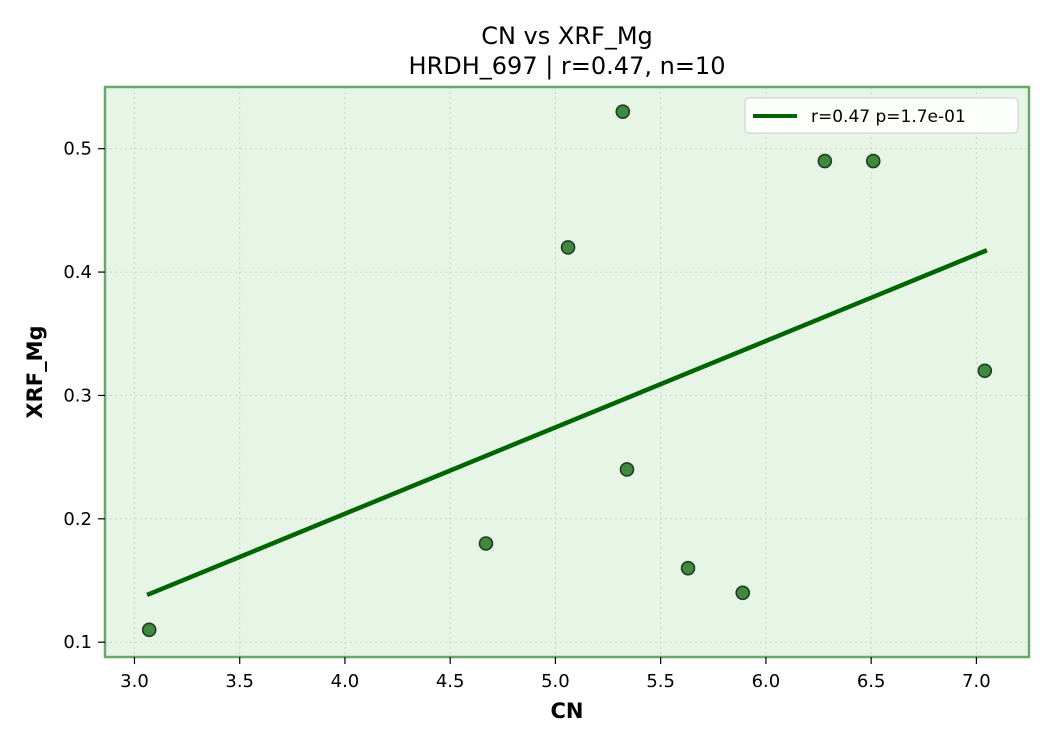  I want to click on y-axis-label: XRF_Mg, so click(35, 371).